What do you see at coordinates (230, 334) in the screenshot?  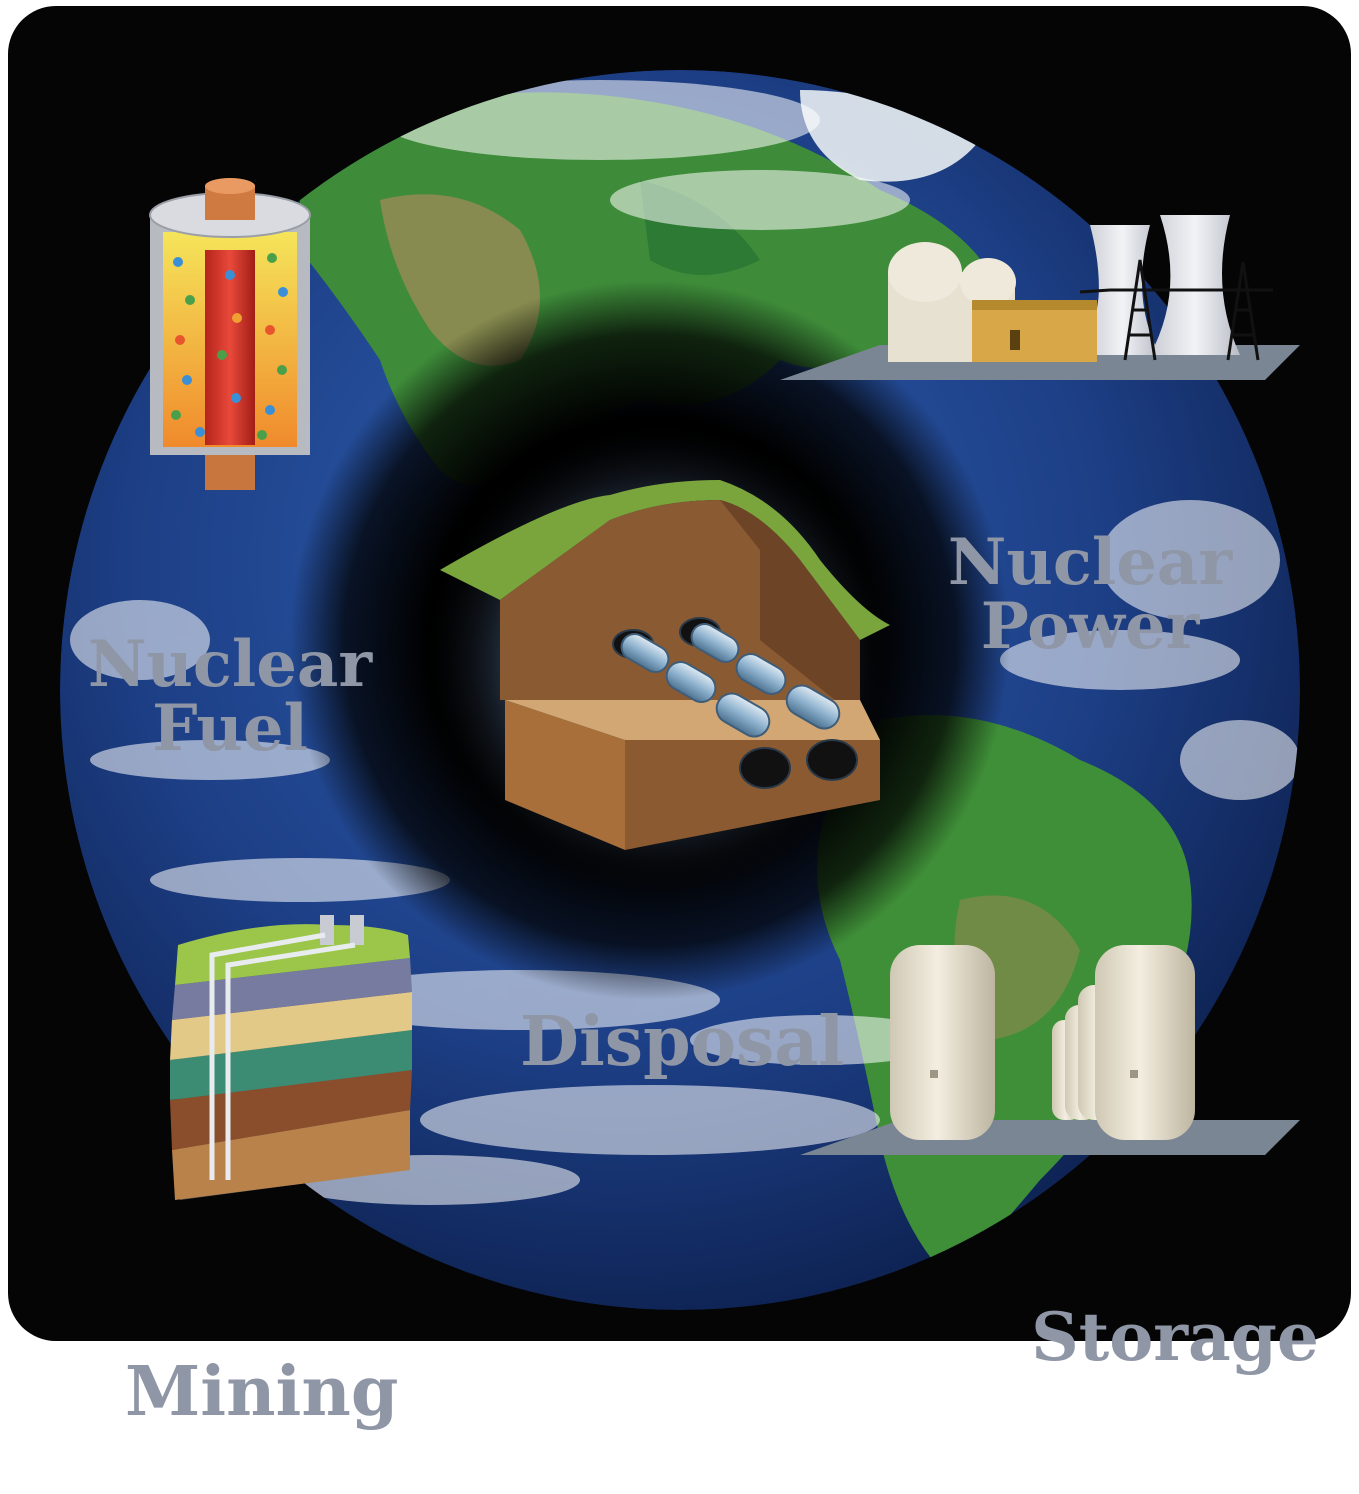 I see `nuclear-fuel-canister-icon` at bounding box center [230, 334].